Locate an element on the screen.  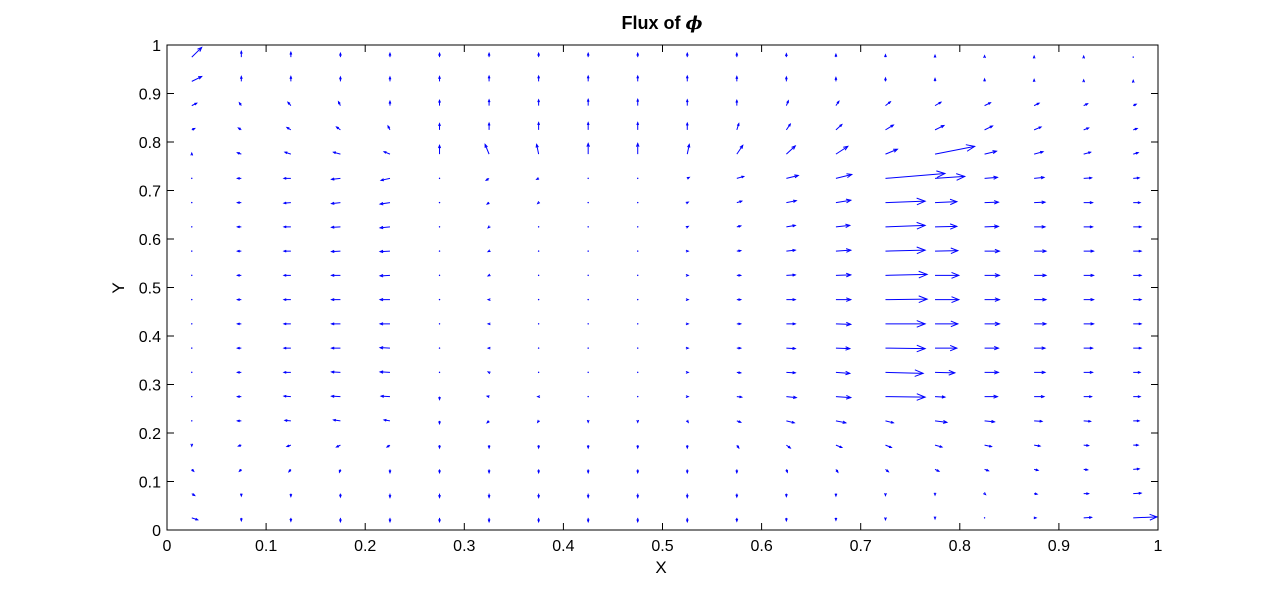
x-tick-label: 0.5 is located at coordinates (662, 546).